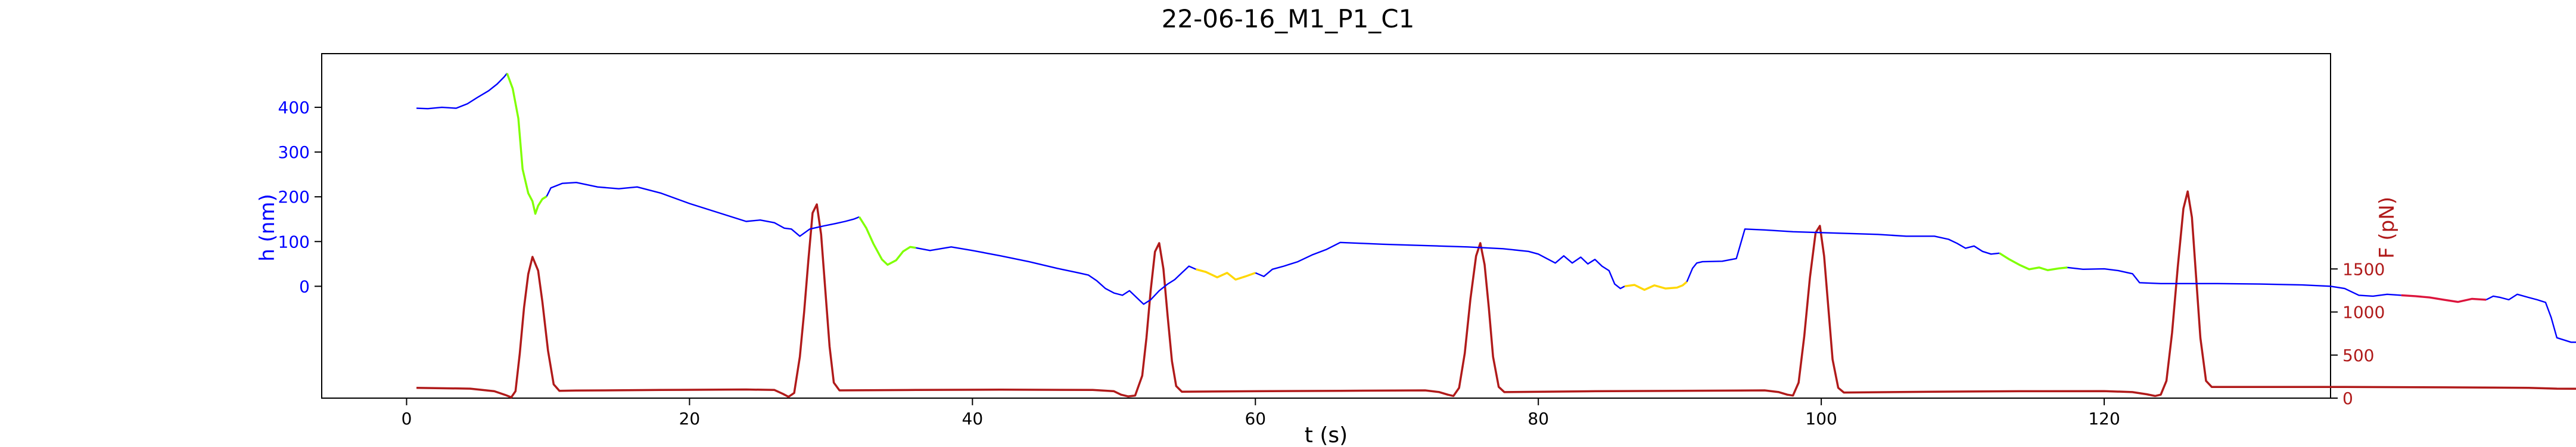 The image size is (2576, 447). What do you see at coordinates (2358, 355) in the screenshot?
I see `right-tick-label: 500` at bounding box center [2358, 355].